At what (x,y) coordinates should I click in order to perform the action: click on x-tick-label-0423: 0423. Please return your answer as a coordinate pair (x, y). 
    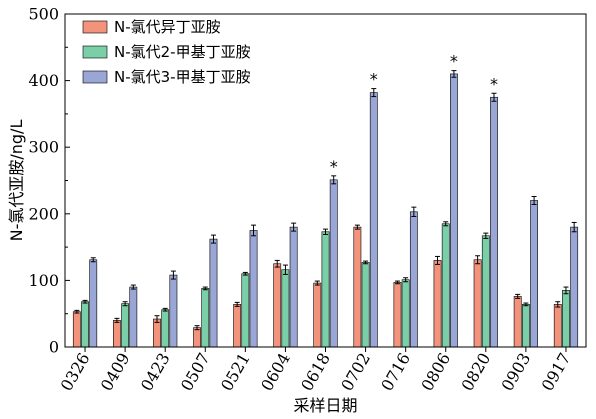
    Looking at the image, I should click on (155, 372).